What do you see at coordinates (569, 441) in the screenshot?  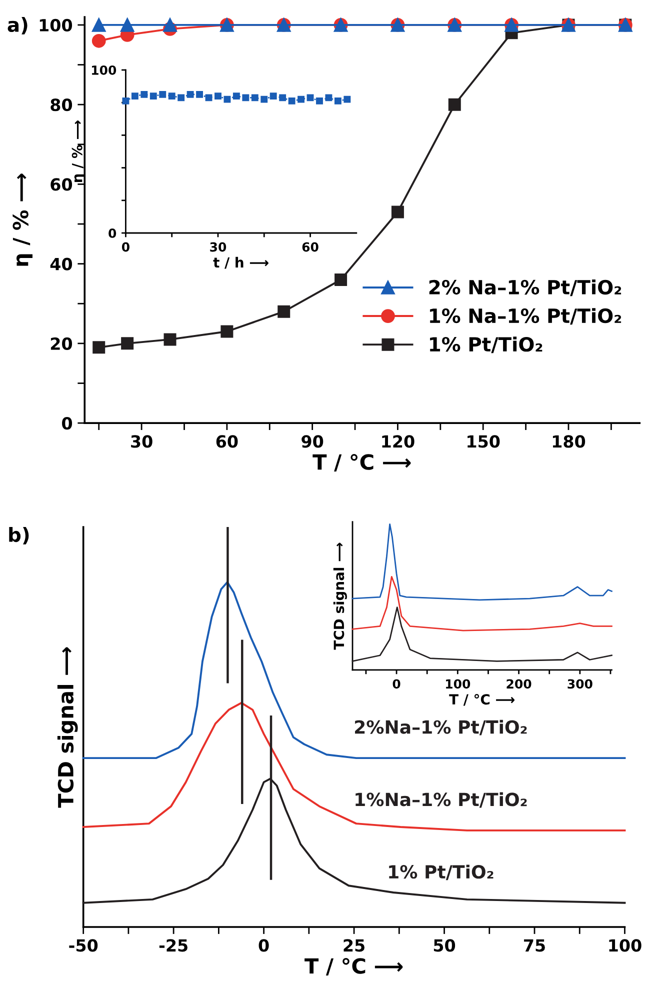 I see `x-tick-label: 180` at bounding box center [569, 441].